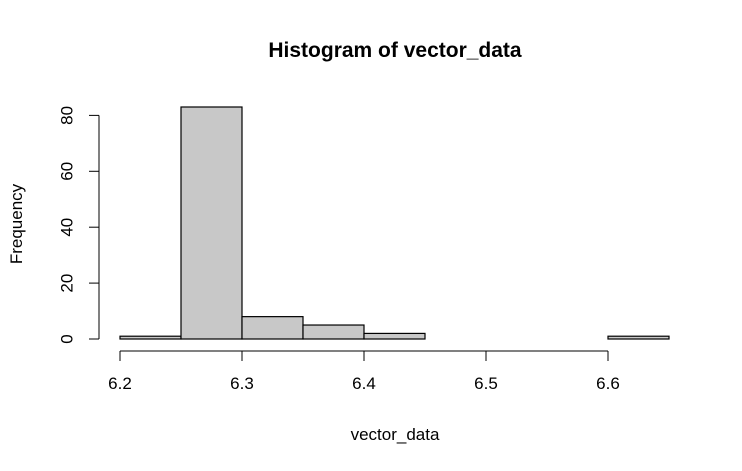  What do you see at coordinates (395, 434) in the screenshot?
I see `x-axis-label: vector_data` at bounding box center [395, 434].